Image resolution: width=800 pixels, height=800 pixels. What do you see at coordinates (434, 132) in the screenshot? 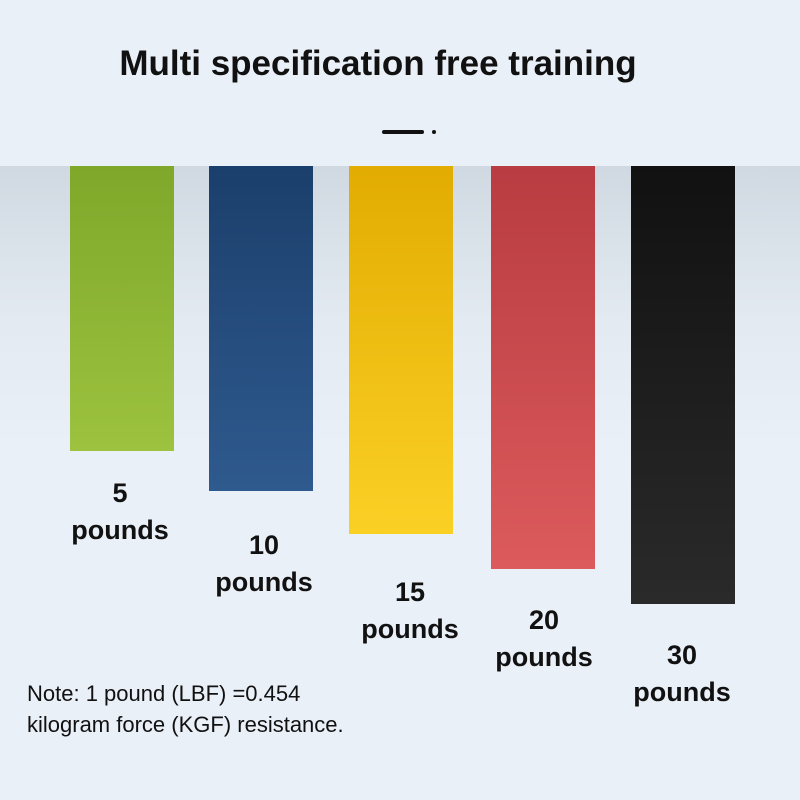
I see `title-divider-dot` at bounding box center [434, 132].